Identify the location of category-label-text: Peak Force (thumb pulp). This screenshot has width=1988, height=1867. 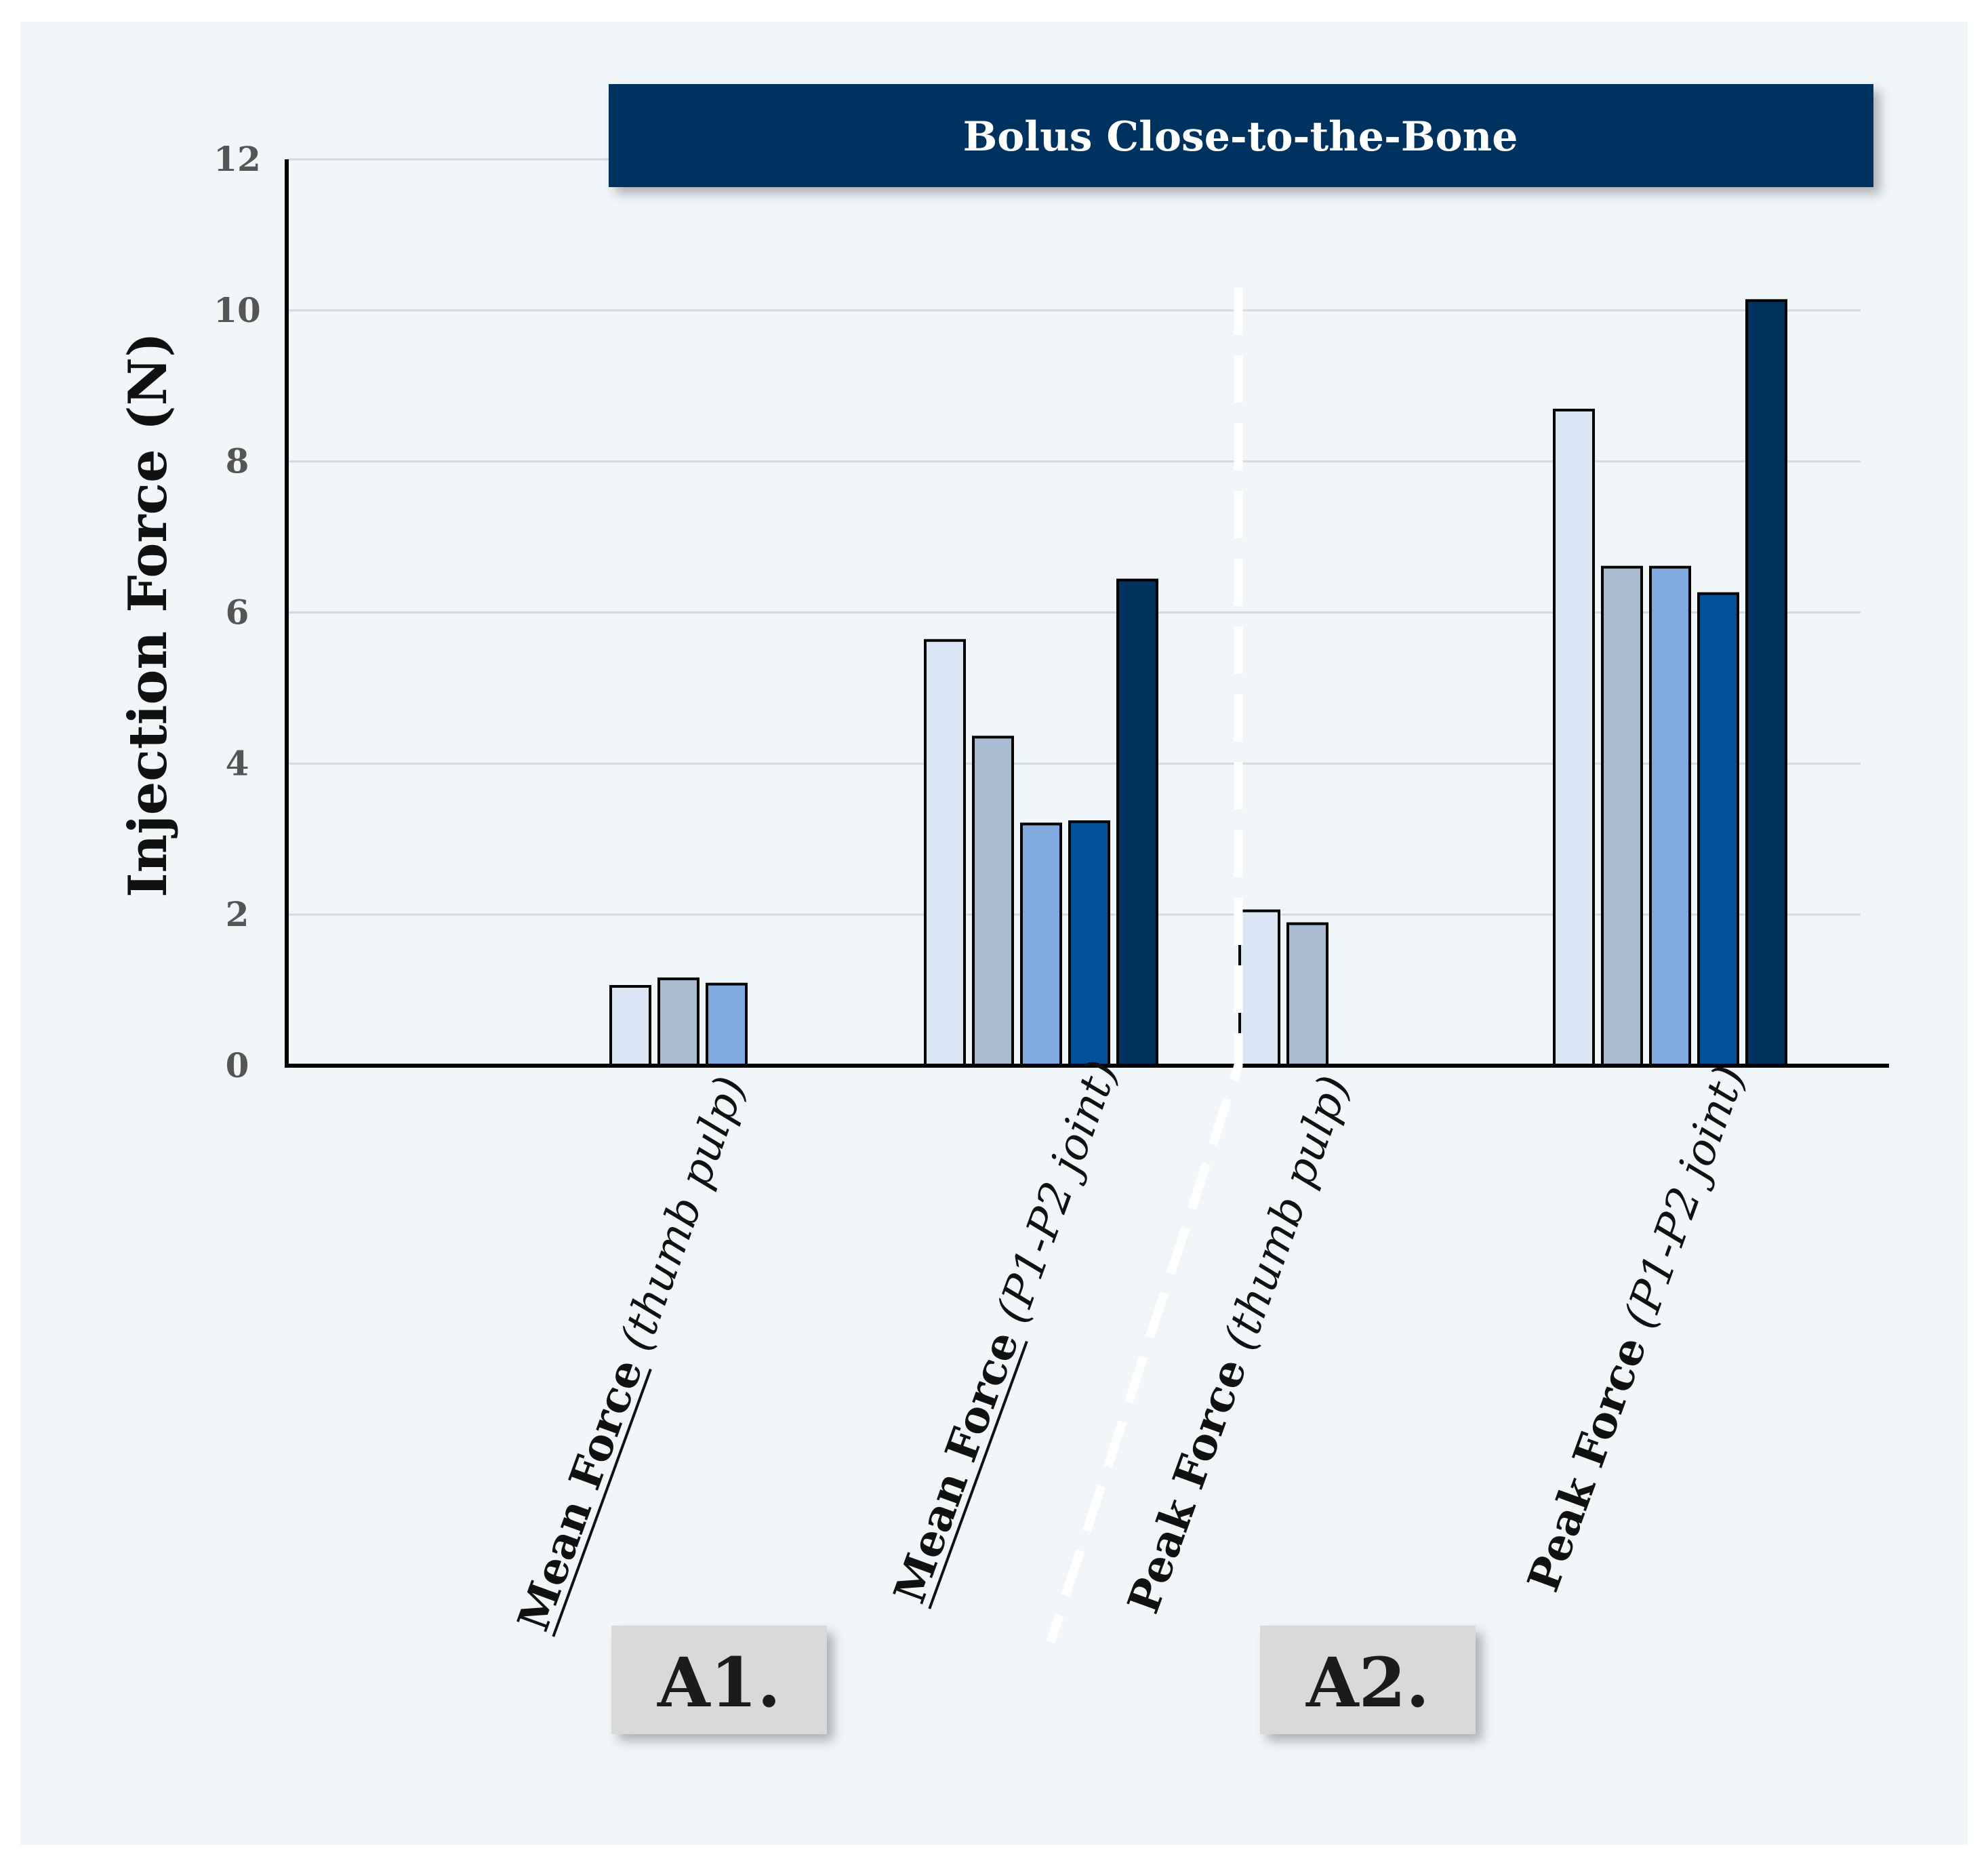
(1239, 1344).